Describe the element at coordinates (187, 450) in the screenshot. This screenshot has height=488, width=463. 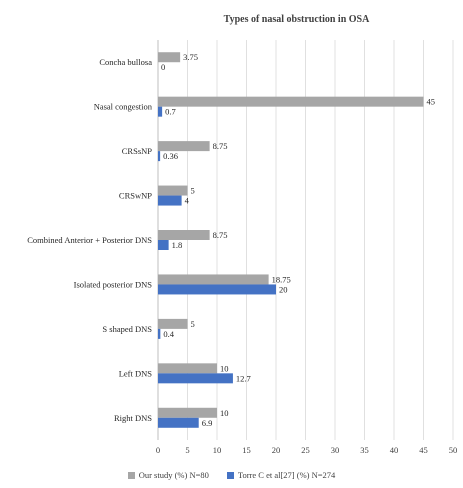
I see `x-tick-label: 5` at that location.